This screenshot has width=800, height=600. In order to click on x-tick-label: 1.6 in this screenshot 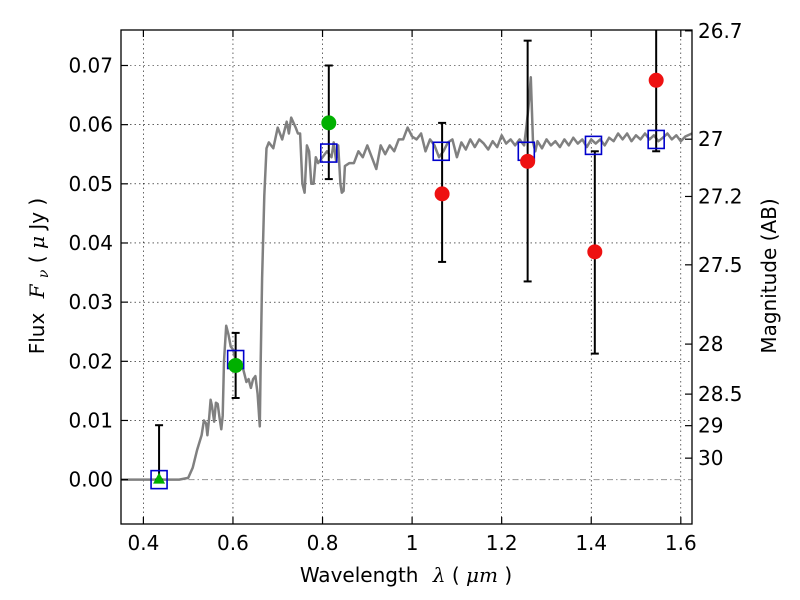, I will do `click(681, 543)`.